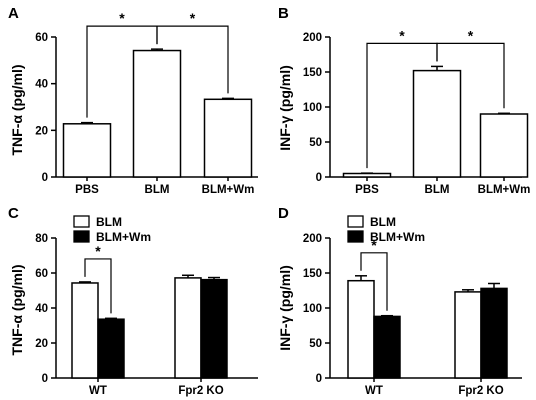  Describe the element at coordinates (283, 13) in the screenshot. I see `panel-b-letter: B` at that location.